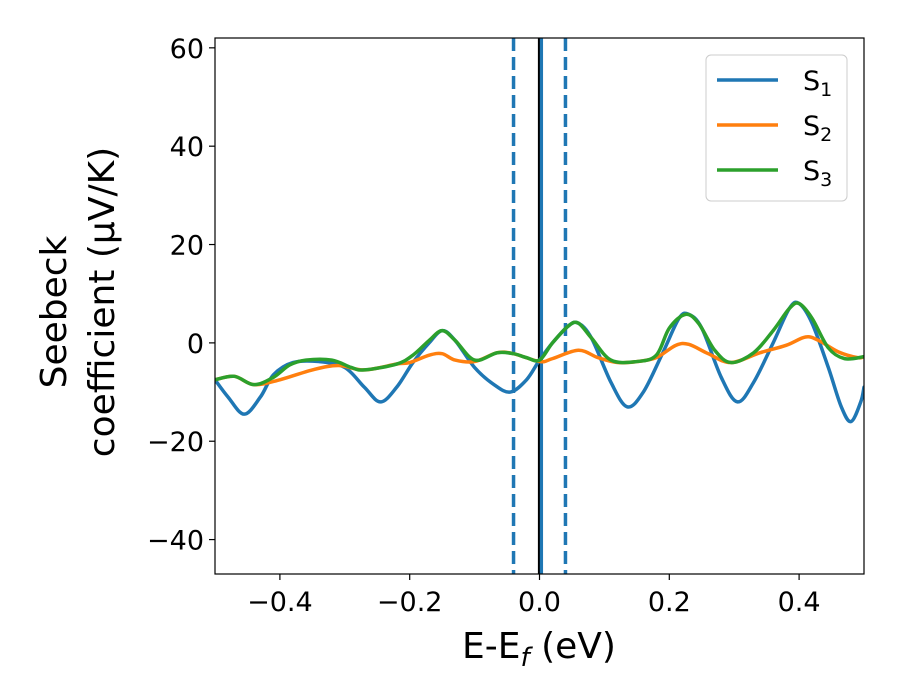 This screenshot has height=700, width=900. I want to click on x-axis: −0.4 −0.2 0.0 0.2 0.4, so click(534, 596).